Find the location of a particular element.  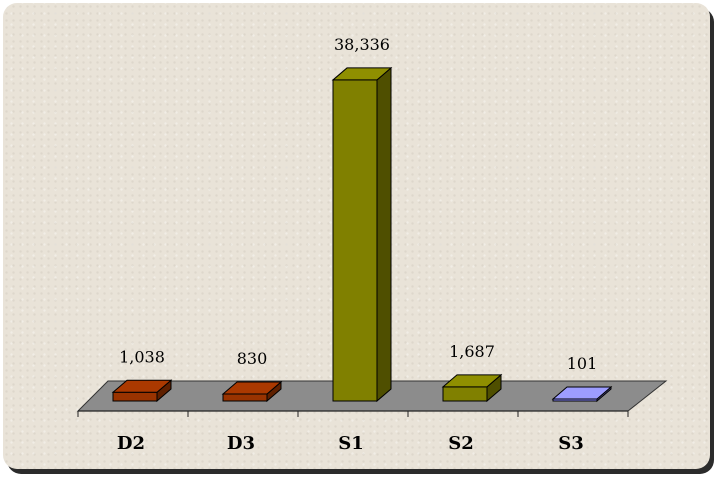

data-label-s2: 1,687 is located at coordinates (472, 351).